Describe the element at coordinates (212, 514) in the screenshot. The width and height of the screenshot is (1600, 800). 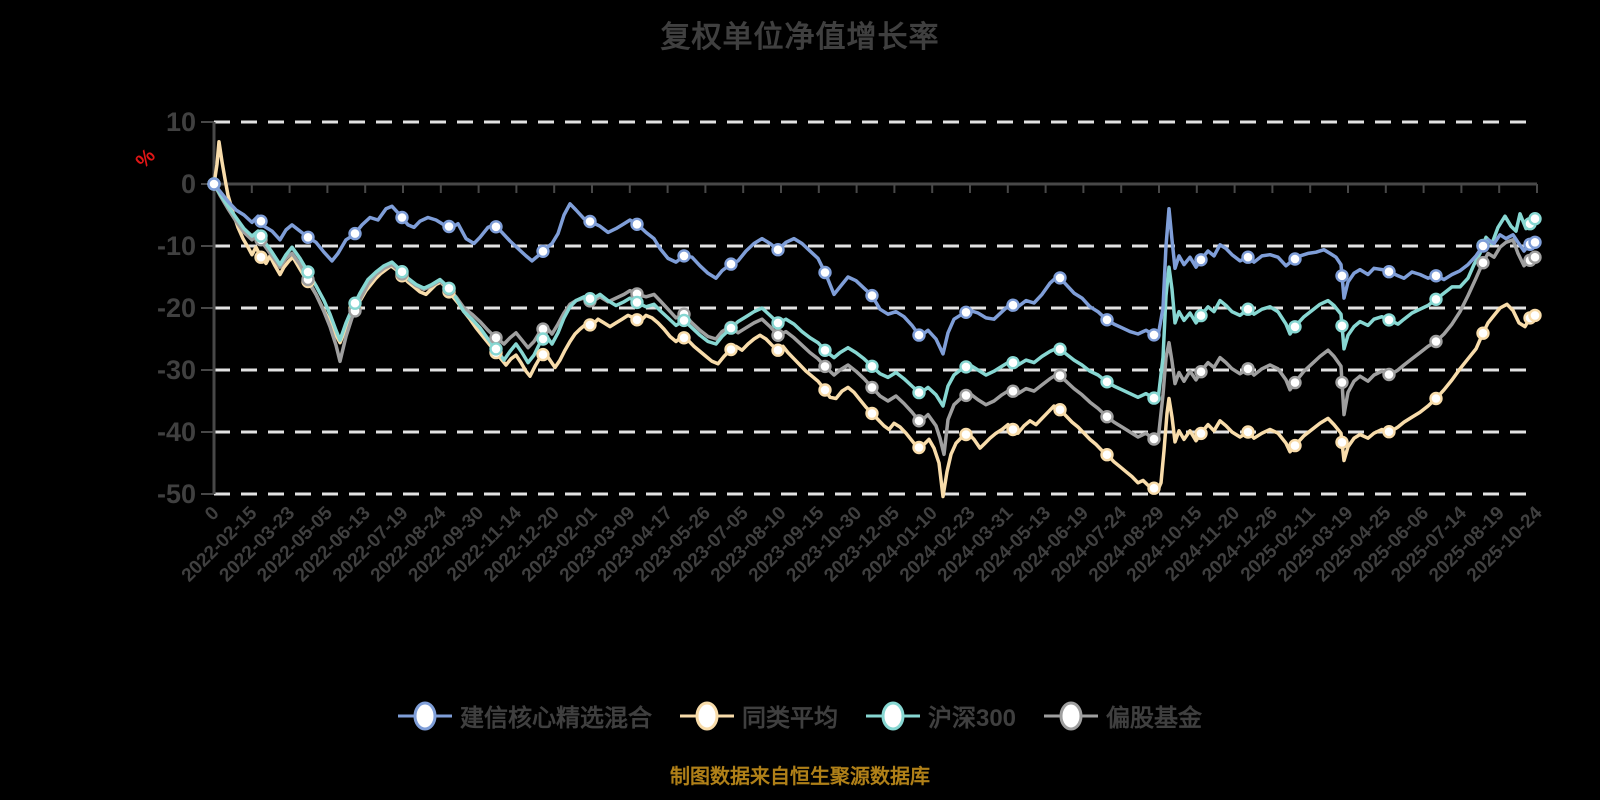
I see `x-axis-label: 0` at that location.